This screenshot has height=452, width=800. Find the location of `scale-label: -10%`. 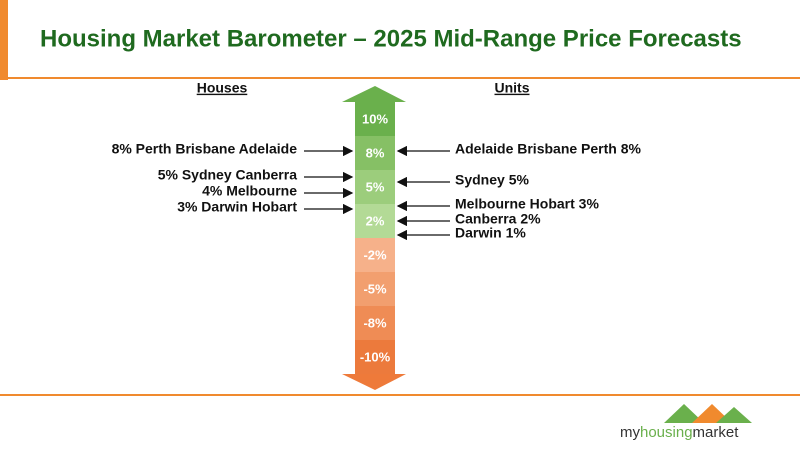

scale-label: -10% is located at coordinates (375, 356).